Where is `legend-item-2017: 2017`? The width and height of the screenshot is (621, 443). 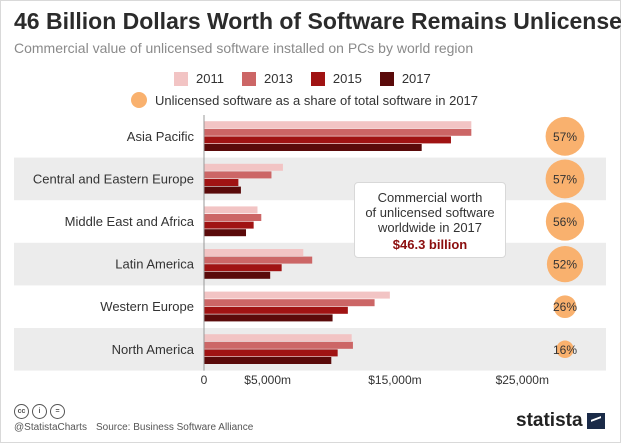
legend-item-2017: 2017 is located at coordinates (405, 78).